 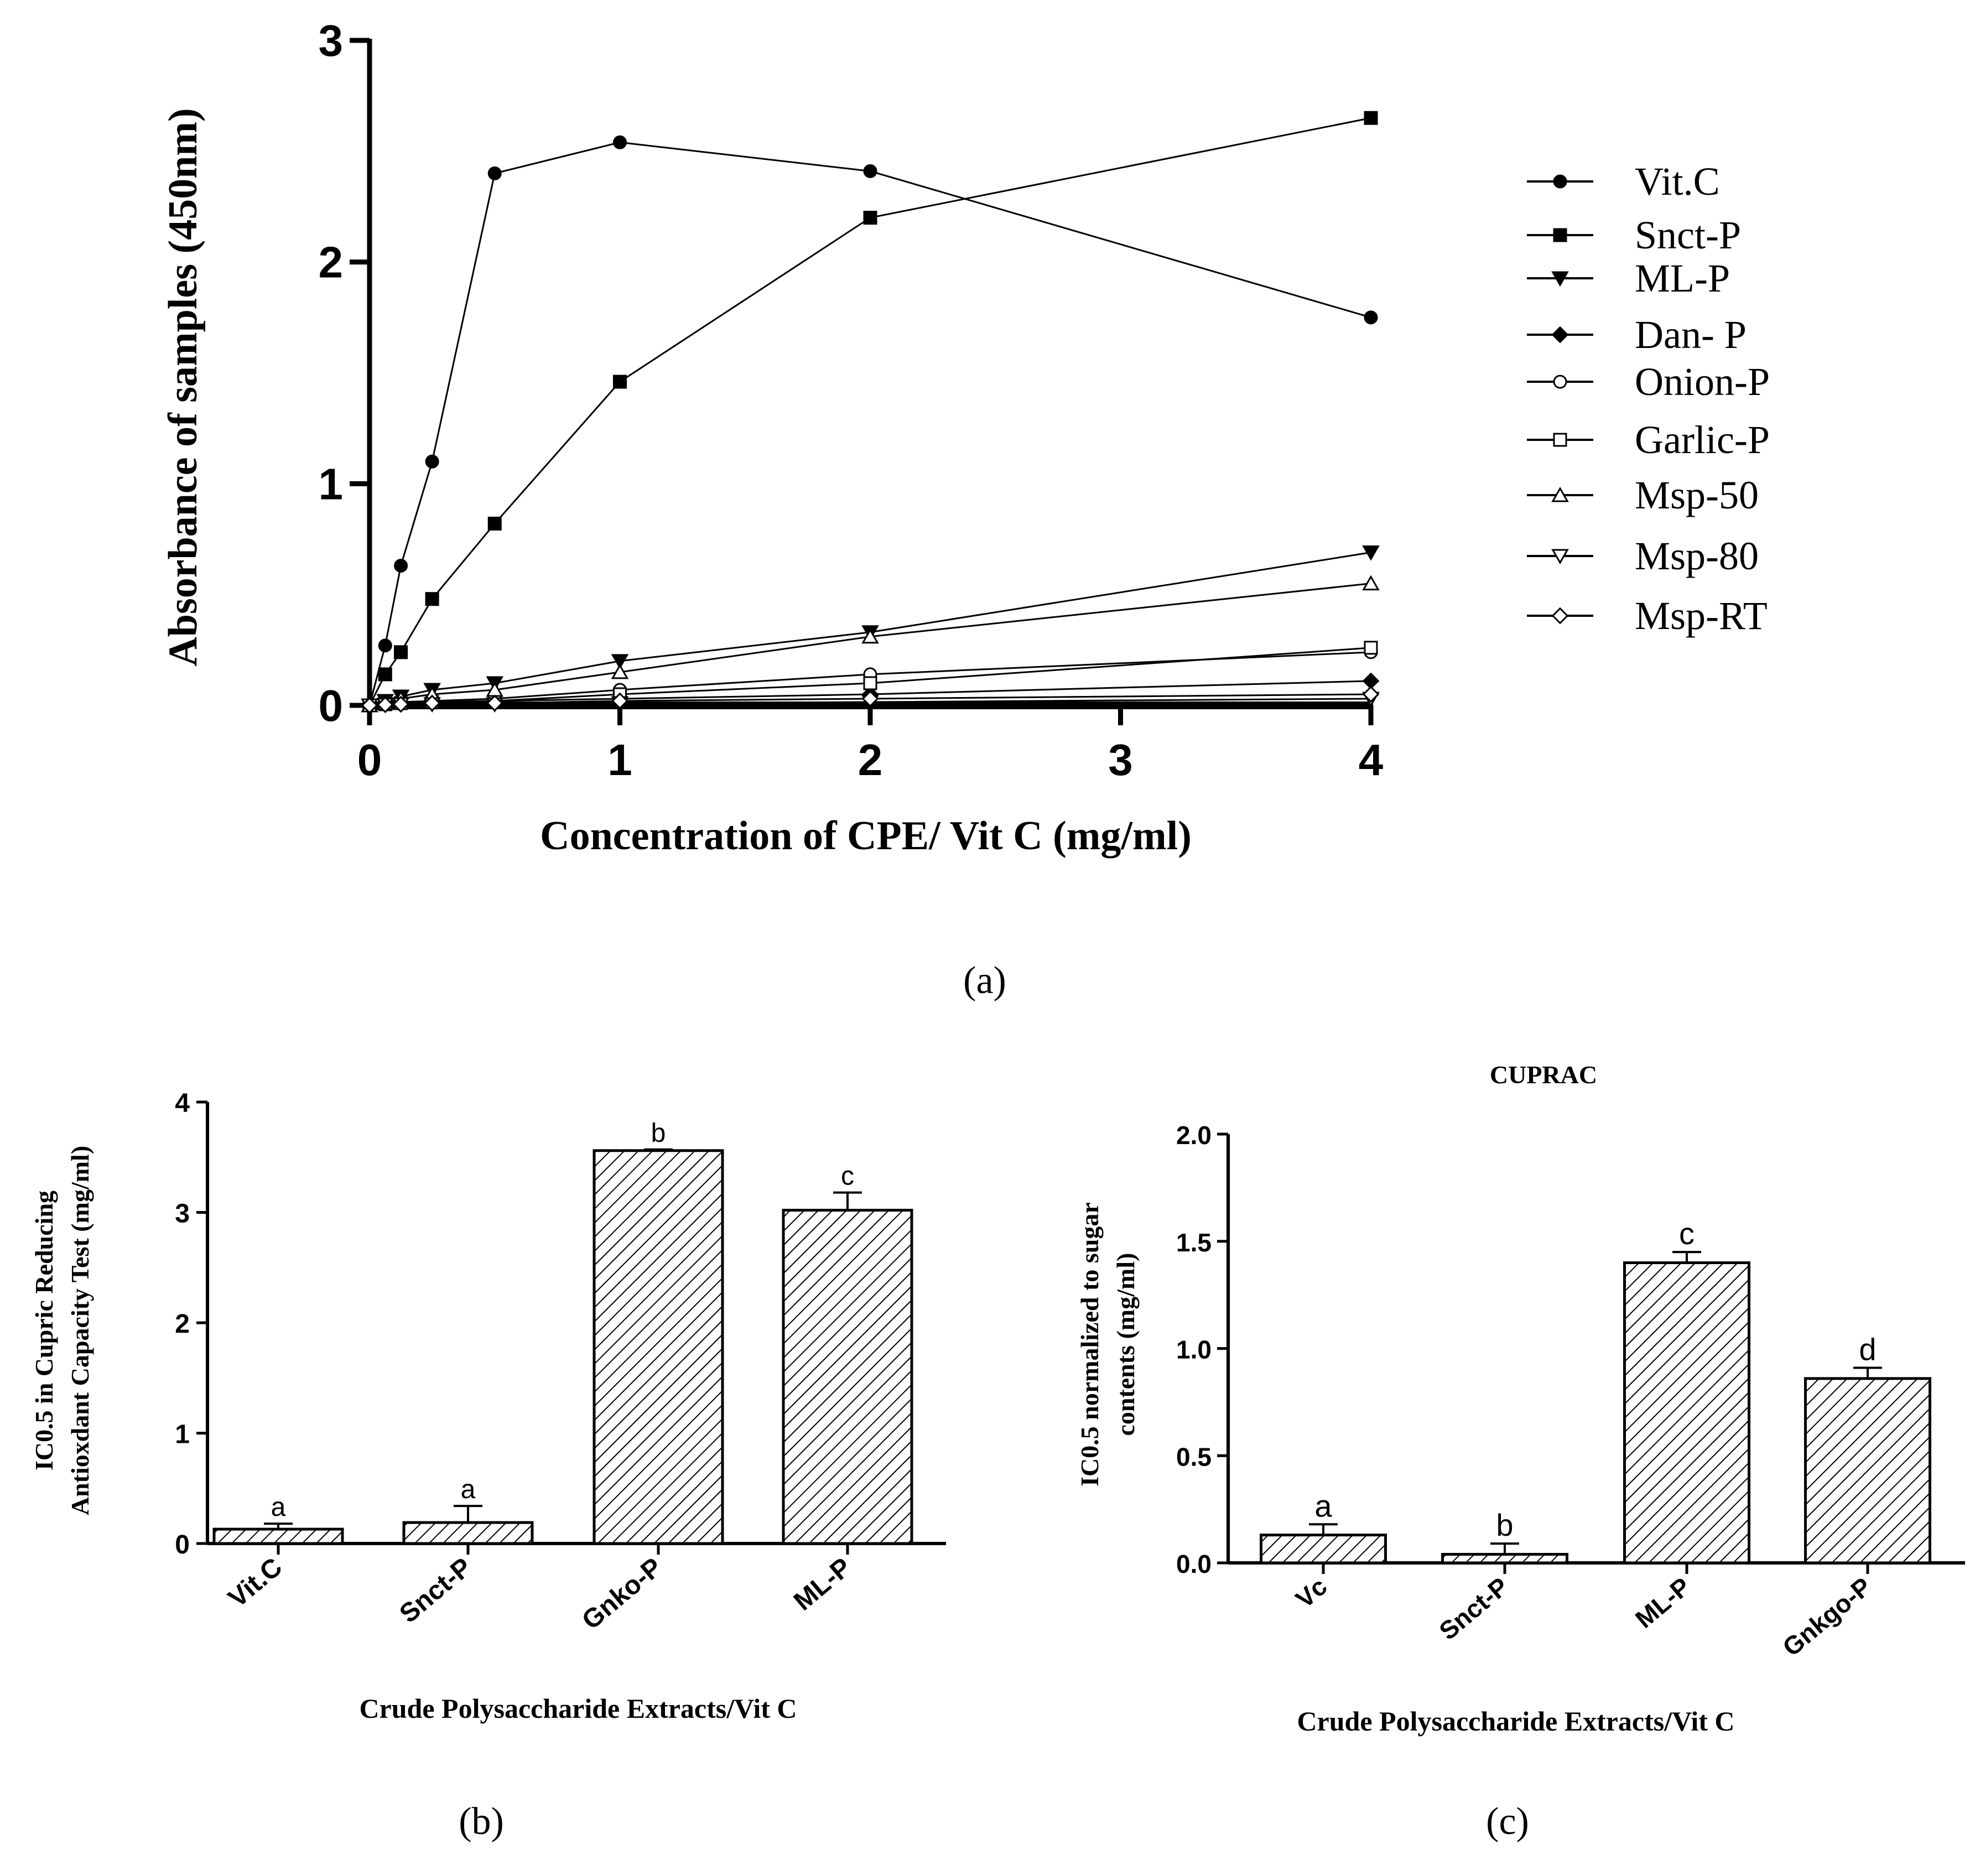 I want to click on legend-label: Msp-RT, so click(x=1702, y=616).